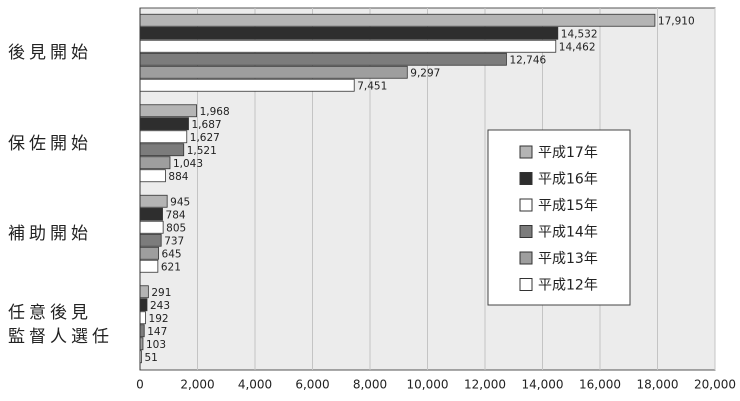  I want to click on value-label: 51, so click(150, 358).